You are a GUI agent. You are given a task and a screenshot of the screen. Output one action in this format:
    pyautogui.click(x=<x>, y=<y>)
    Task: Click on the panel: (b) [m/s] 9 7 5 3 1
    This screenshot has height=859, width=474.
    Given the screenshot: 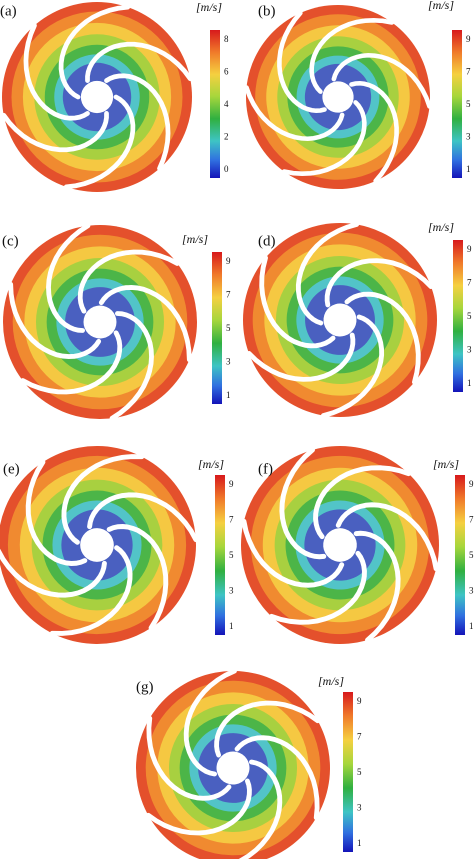 What is the action you would take?
    pyautogui.click(x=347, y=106)
    